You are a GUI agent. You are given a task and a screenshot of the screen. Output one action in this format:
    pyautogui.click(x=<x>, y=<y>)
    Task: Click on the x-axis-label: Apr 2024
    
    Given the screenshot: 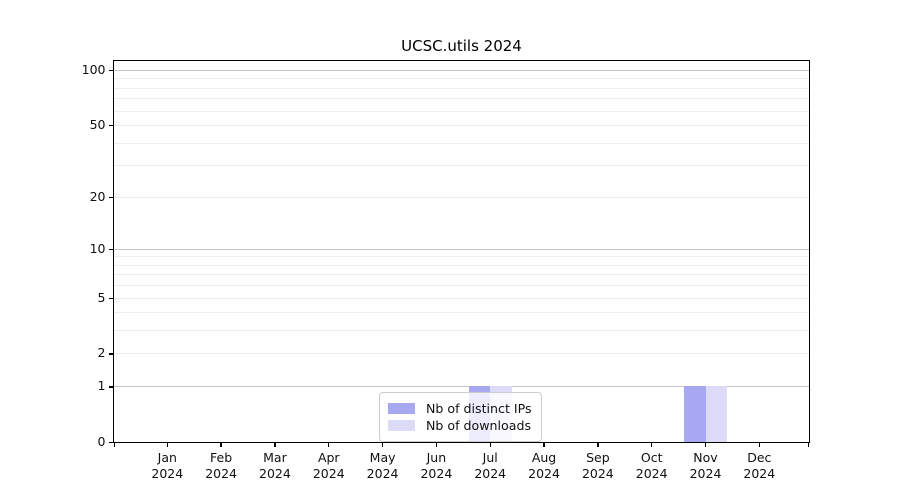 What is the action you would take?
    pyautogui.click(x=329, y=465)
    